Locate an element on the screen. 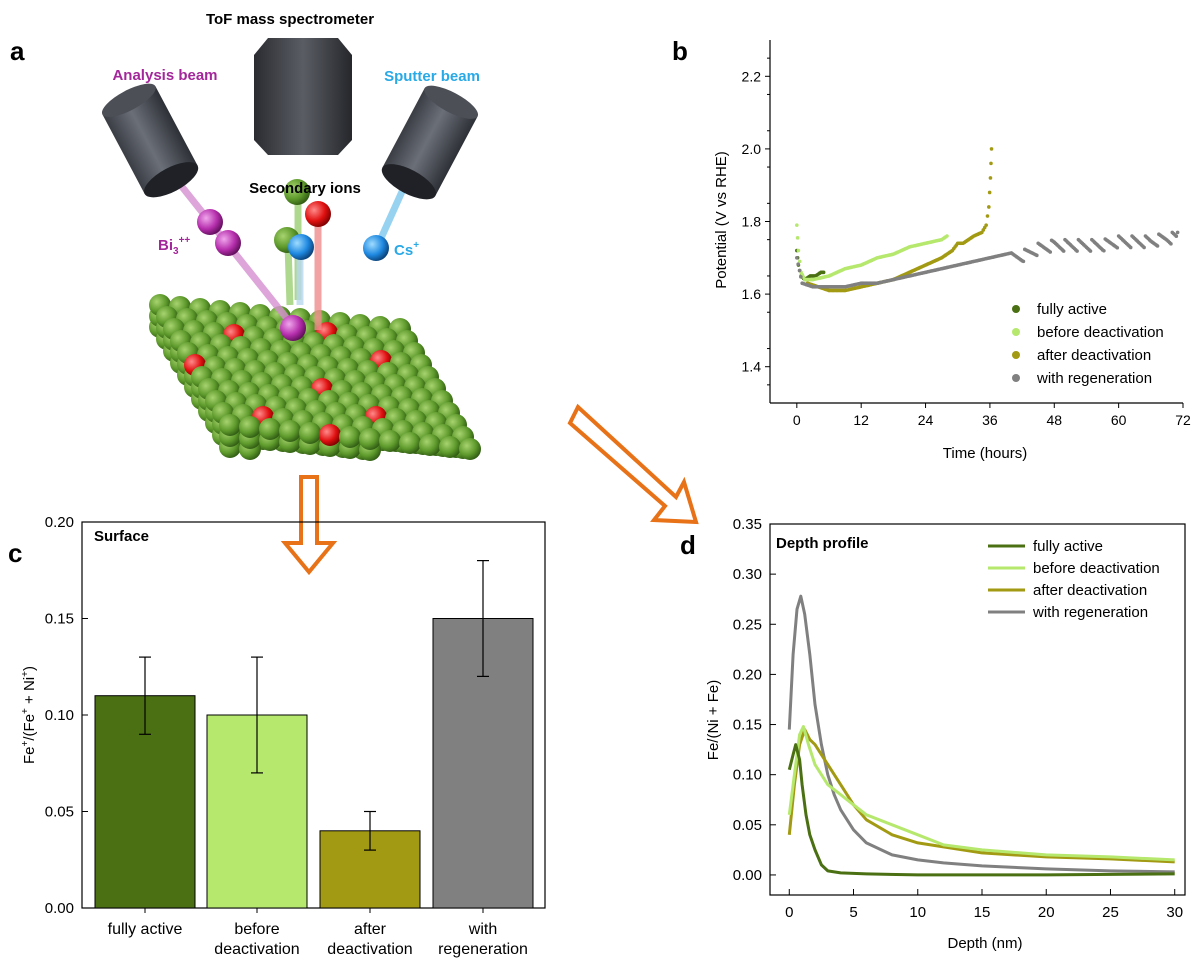 This screenshot has height=961, width=1193. sputter-beam-label: Sputter beam is located at coordinates (432, 76).